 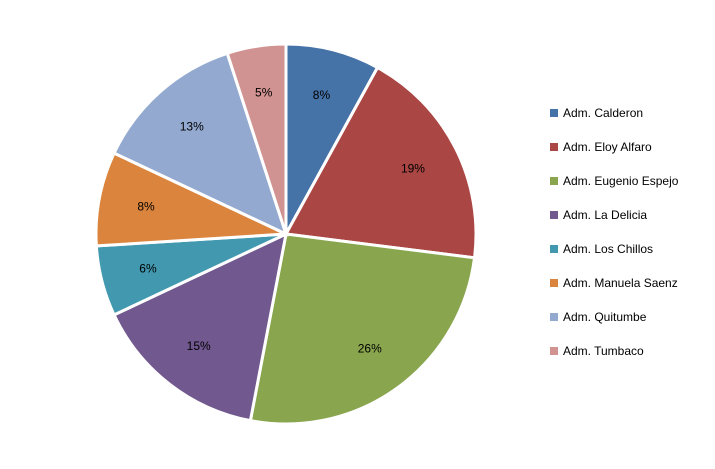 I want to click on legend-swatch-adm-calderon, so click(x=554, y=113).